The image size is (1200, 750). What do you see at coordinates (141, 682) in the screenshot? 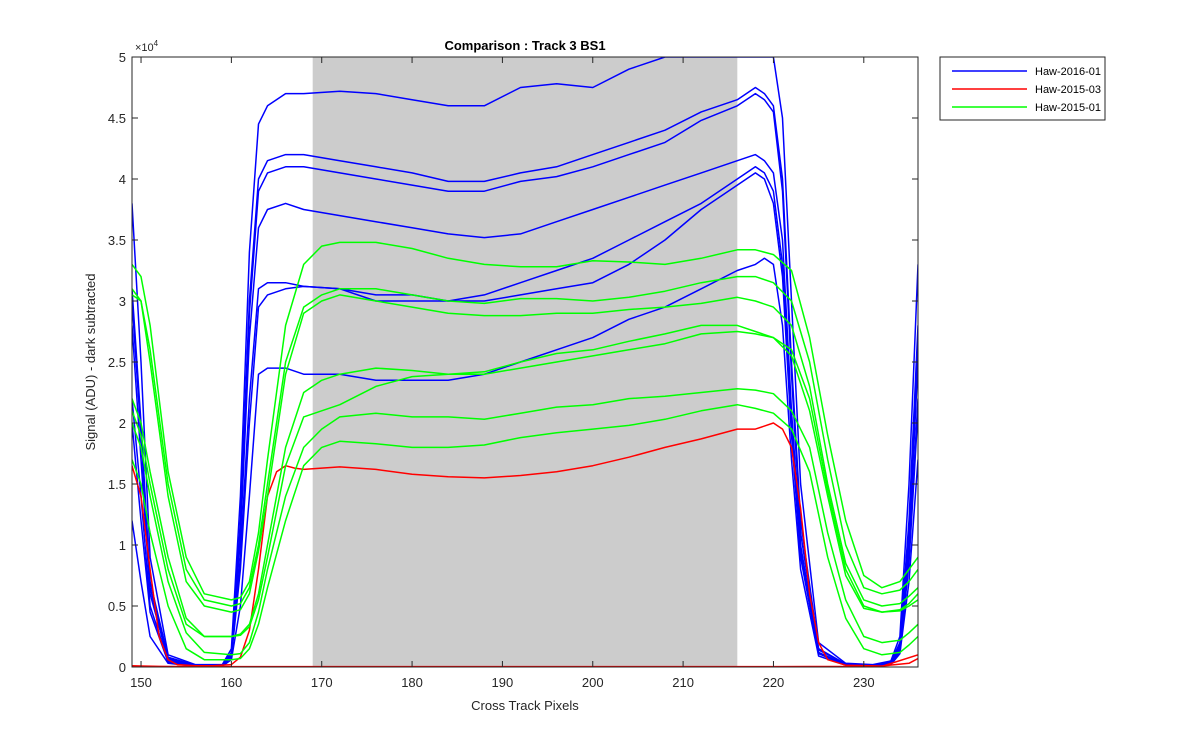
I see `x-tick-label: 150` at bounding box center [141, 682].